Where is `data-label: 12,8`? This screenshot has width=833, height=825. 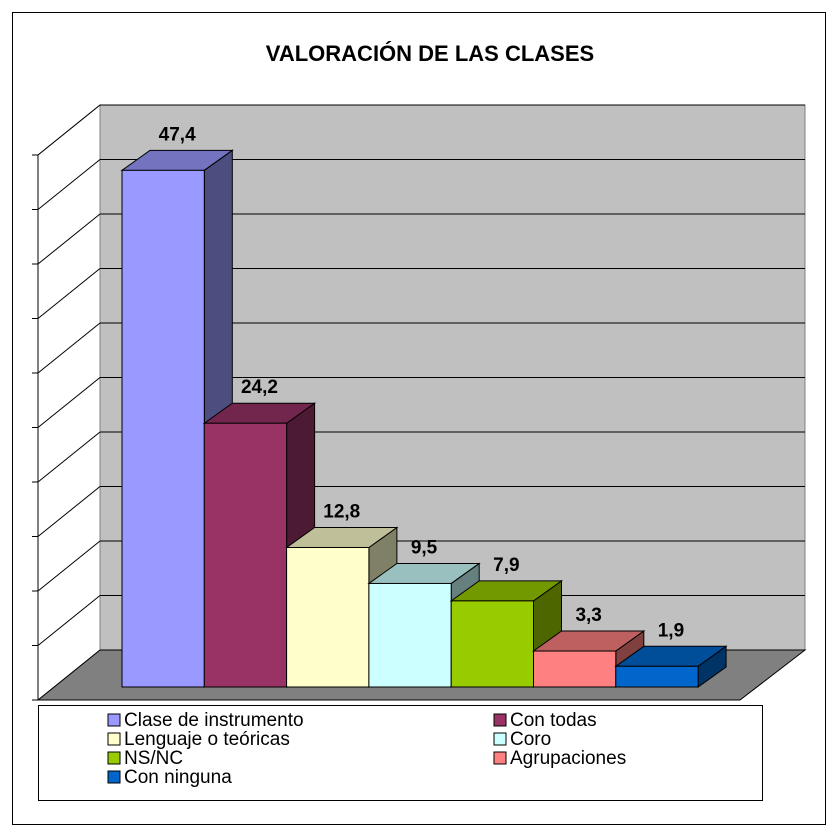
data-label: 12,8 is located at coordinates (341, 511).